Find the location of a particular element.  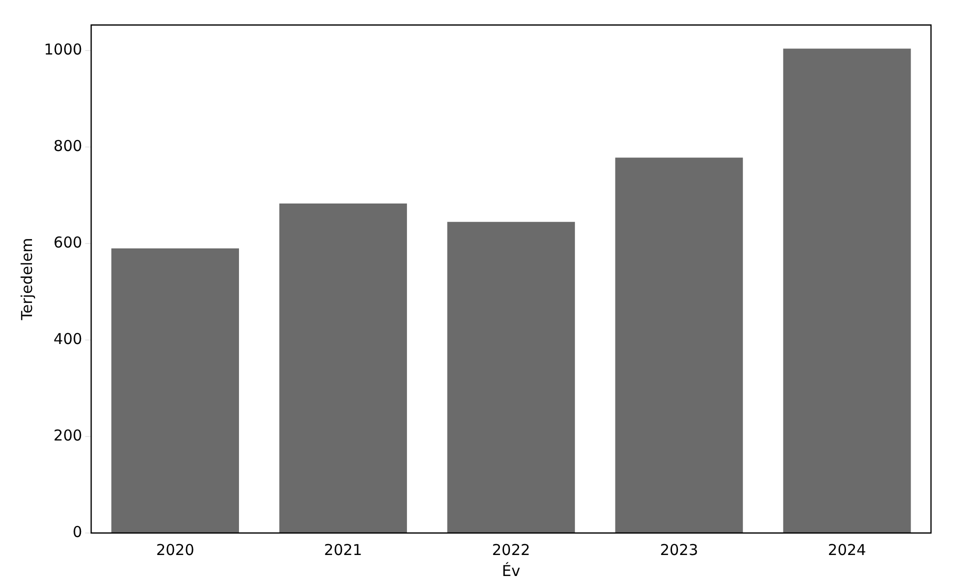

y-tick-label: 1000 is located at coordinates (63, 49).